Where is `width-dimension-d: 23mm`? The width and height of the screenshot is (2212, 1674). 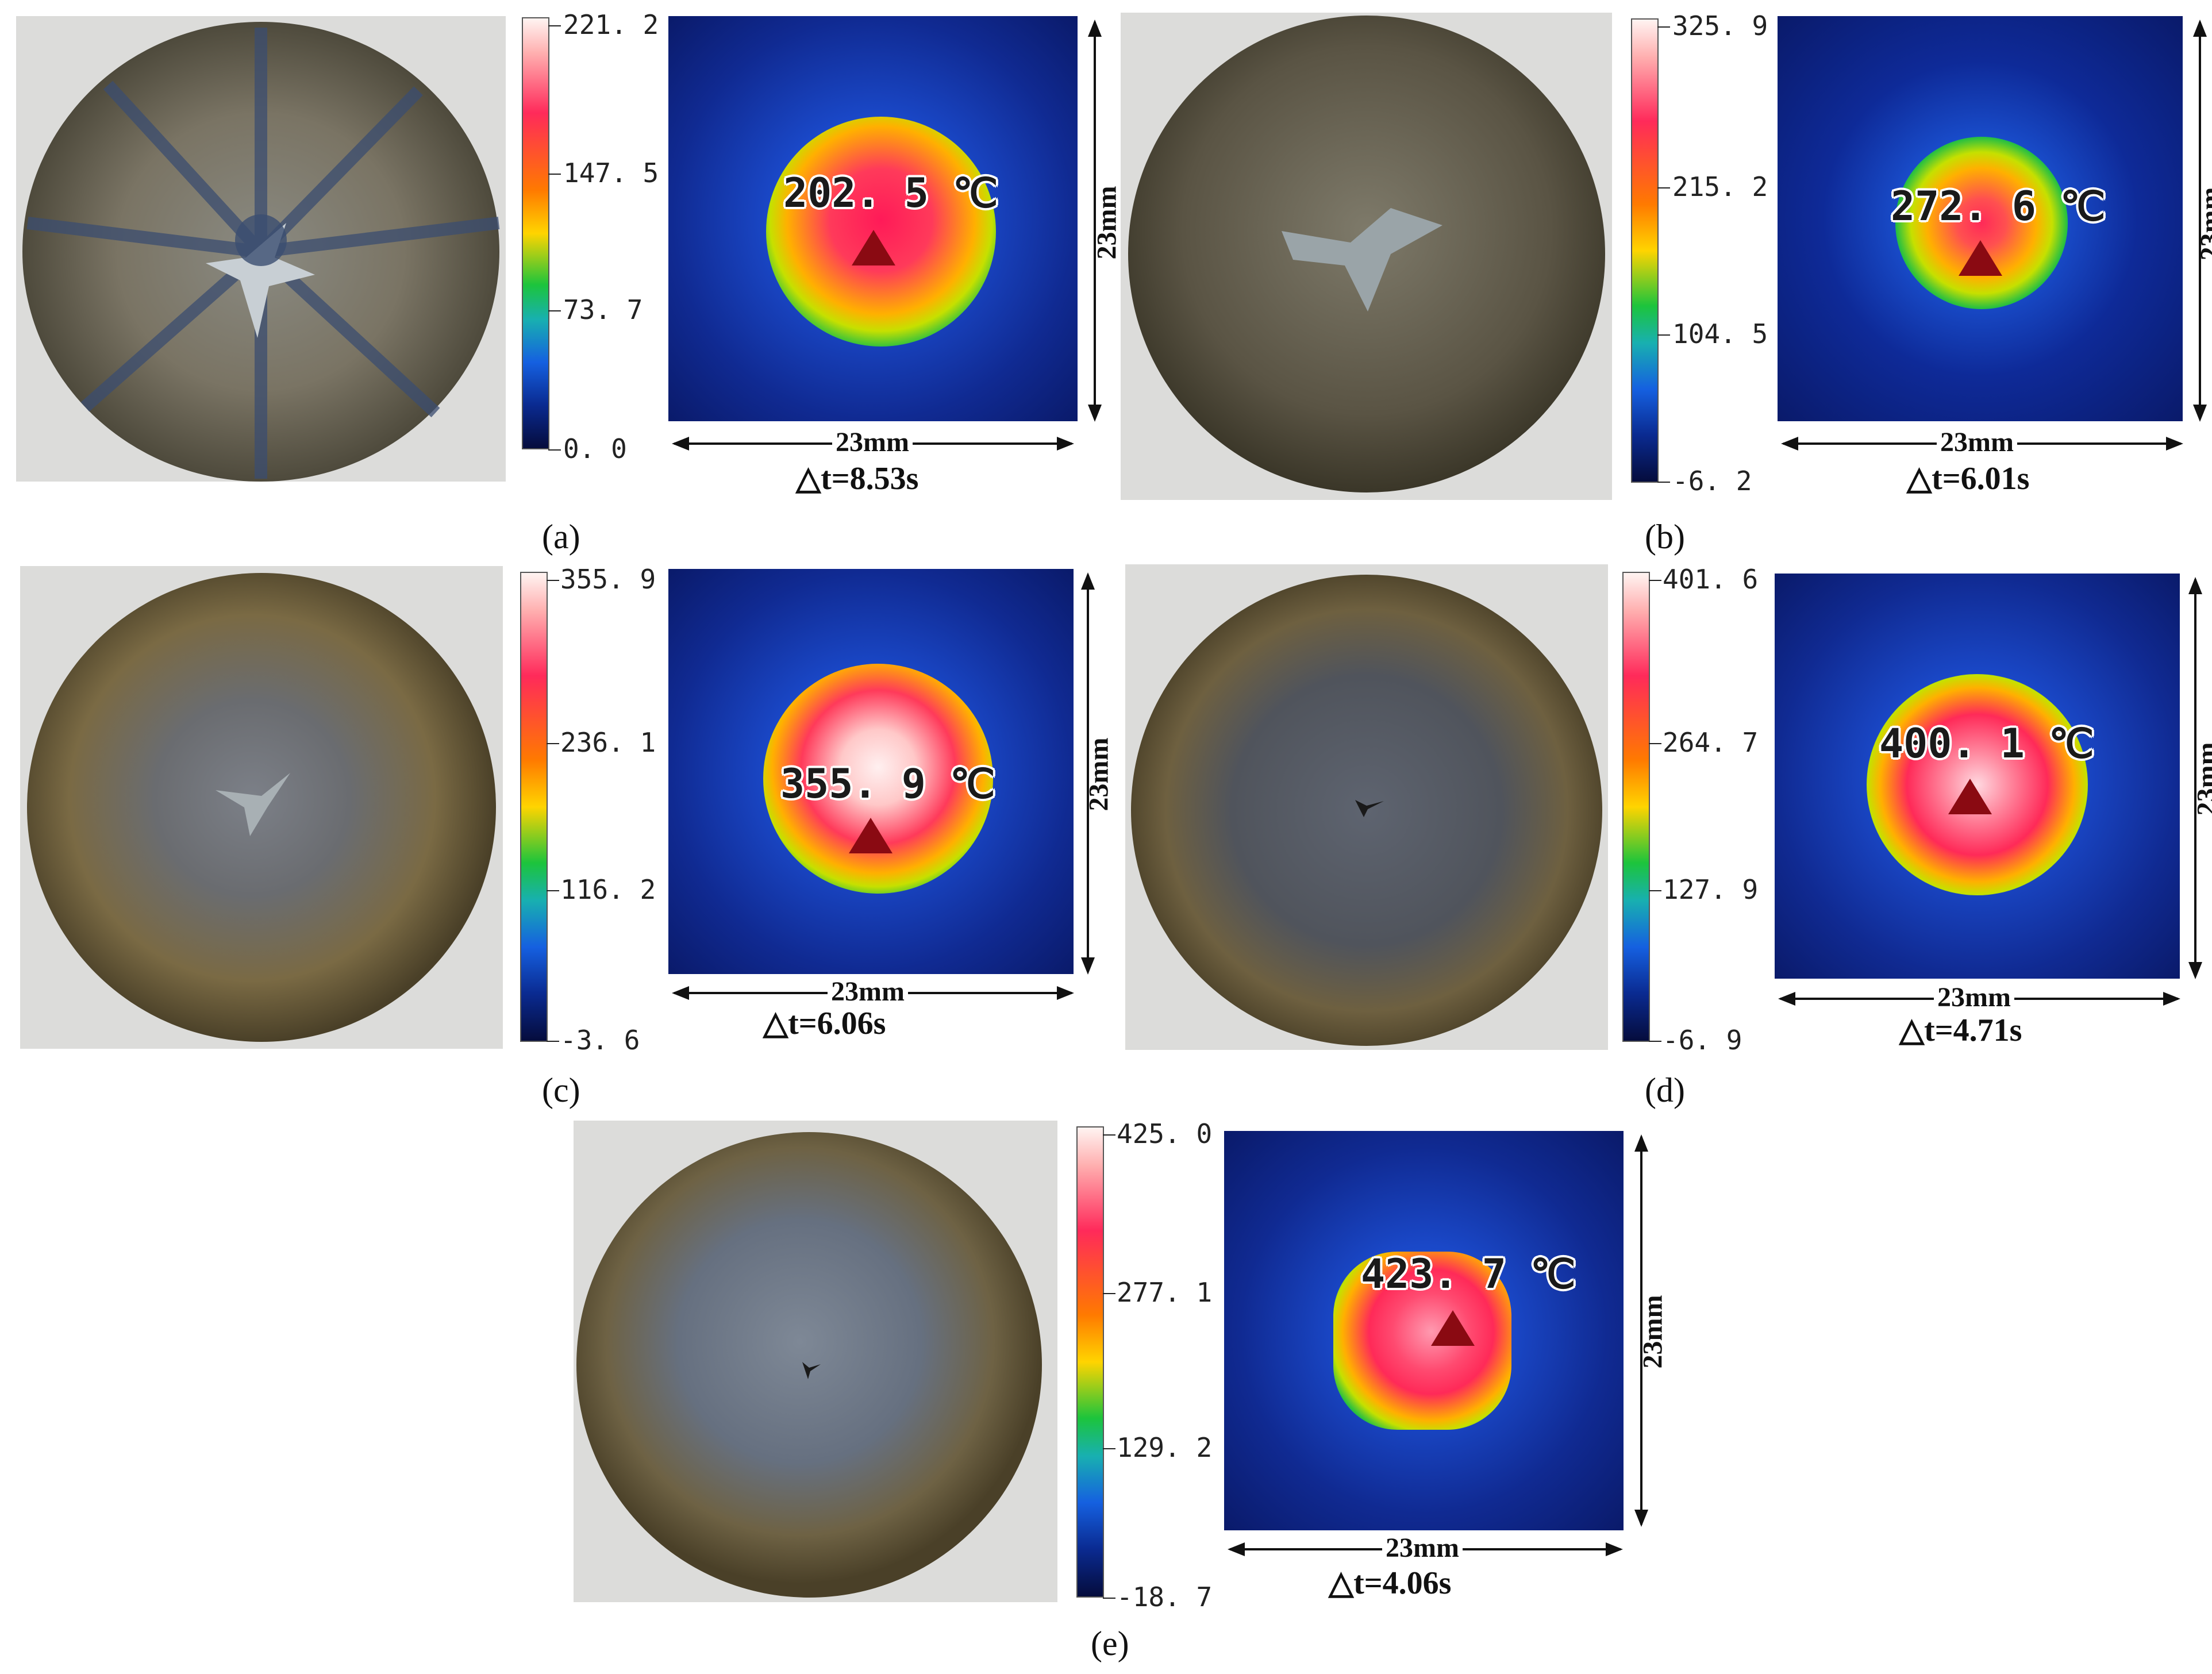
width-dimension-d: 23mm is located at coordinates (1974, 997).